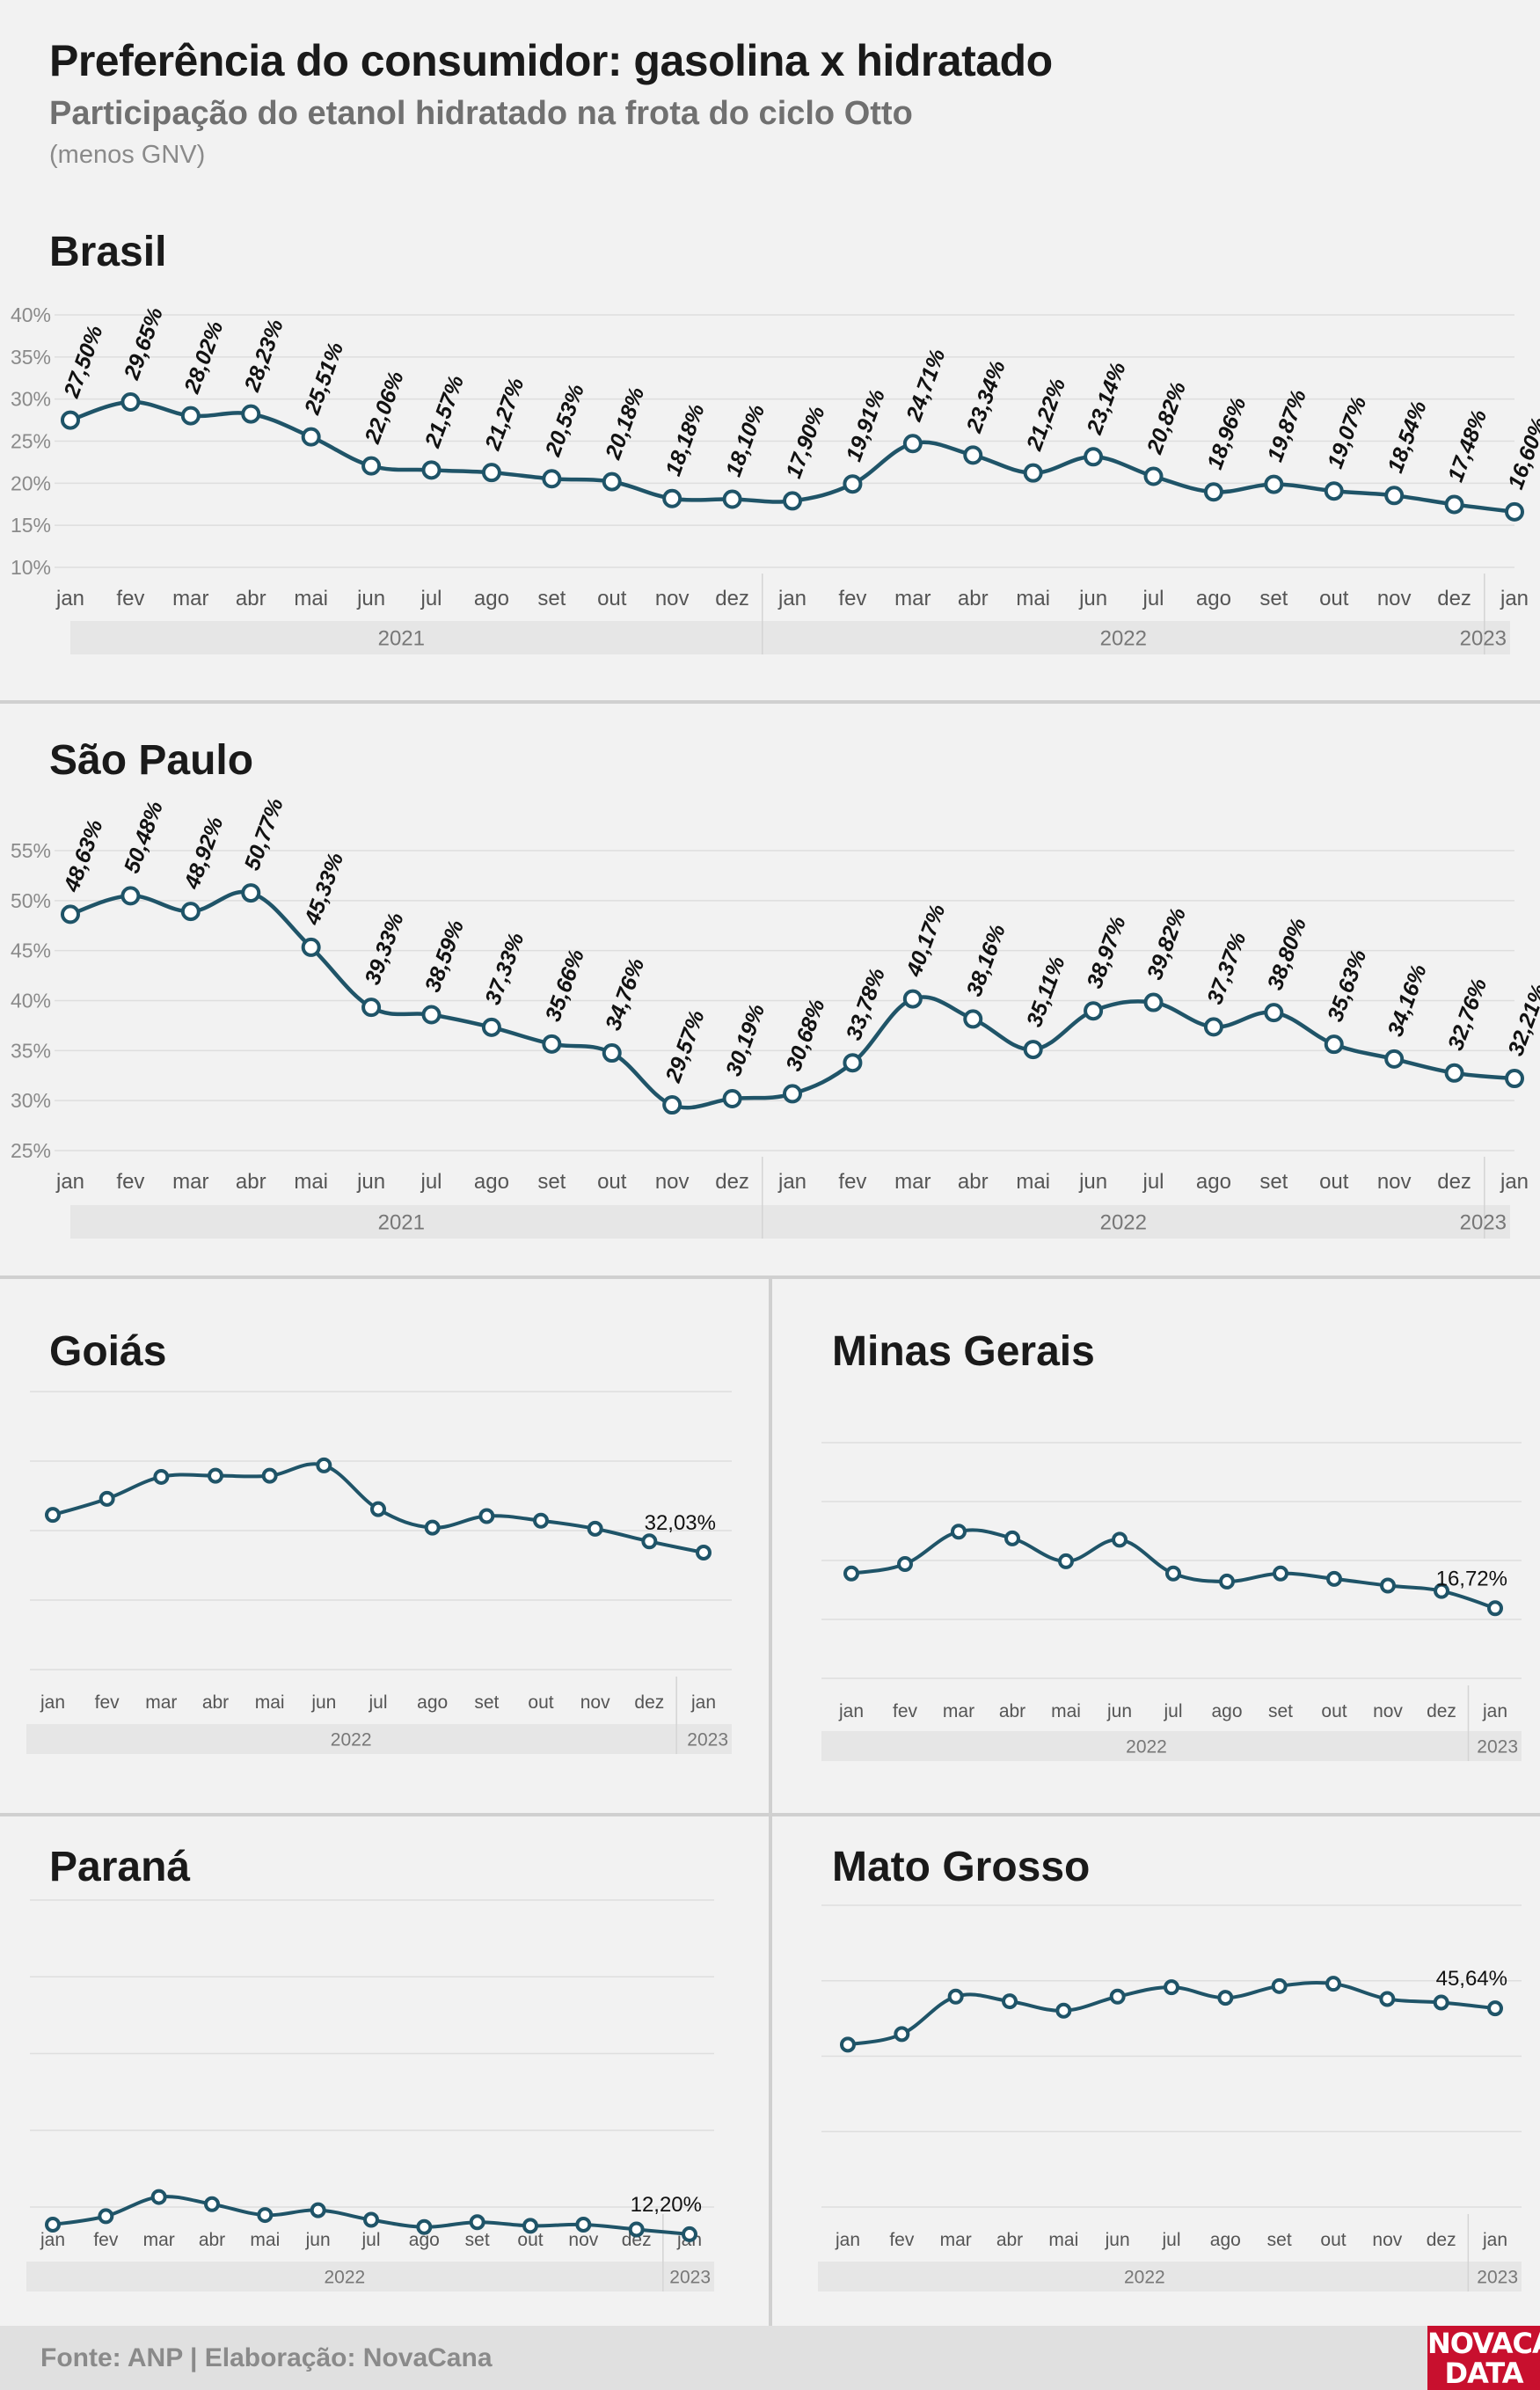 Image resolution: width=1540 pixels, height=2390 pixels. What do you see at coordinates (666, 2205) in the screenshot?
I see `data-label-last: 12,20%` at bounding box center [666, 2205].